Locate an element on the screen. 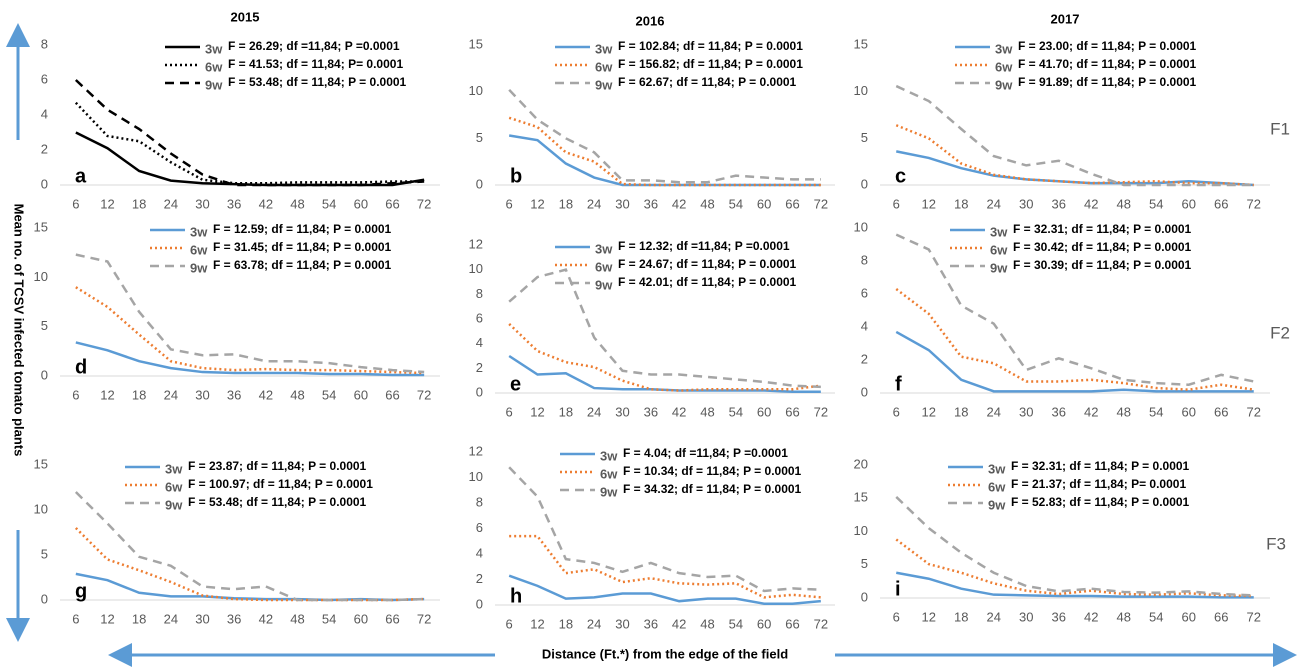  legend-stats: F = 102.84; df = 11,84; P = 0.0001 is located at coordinates (710, 46).